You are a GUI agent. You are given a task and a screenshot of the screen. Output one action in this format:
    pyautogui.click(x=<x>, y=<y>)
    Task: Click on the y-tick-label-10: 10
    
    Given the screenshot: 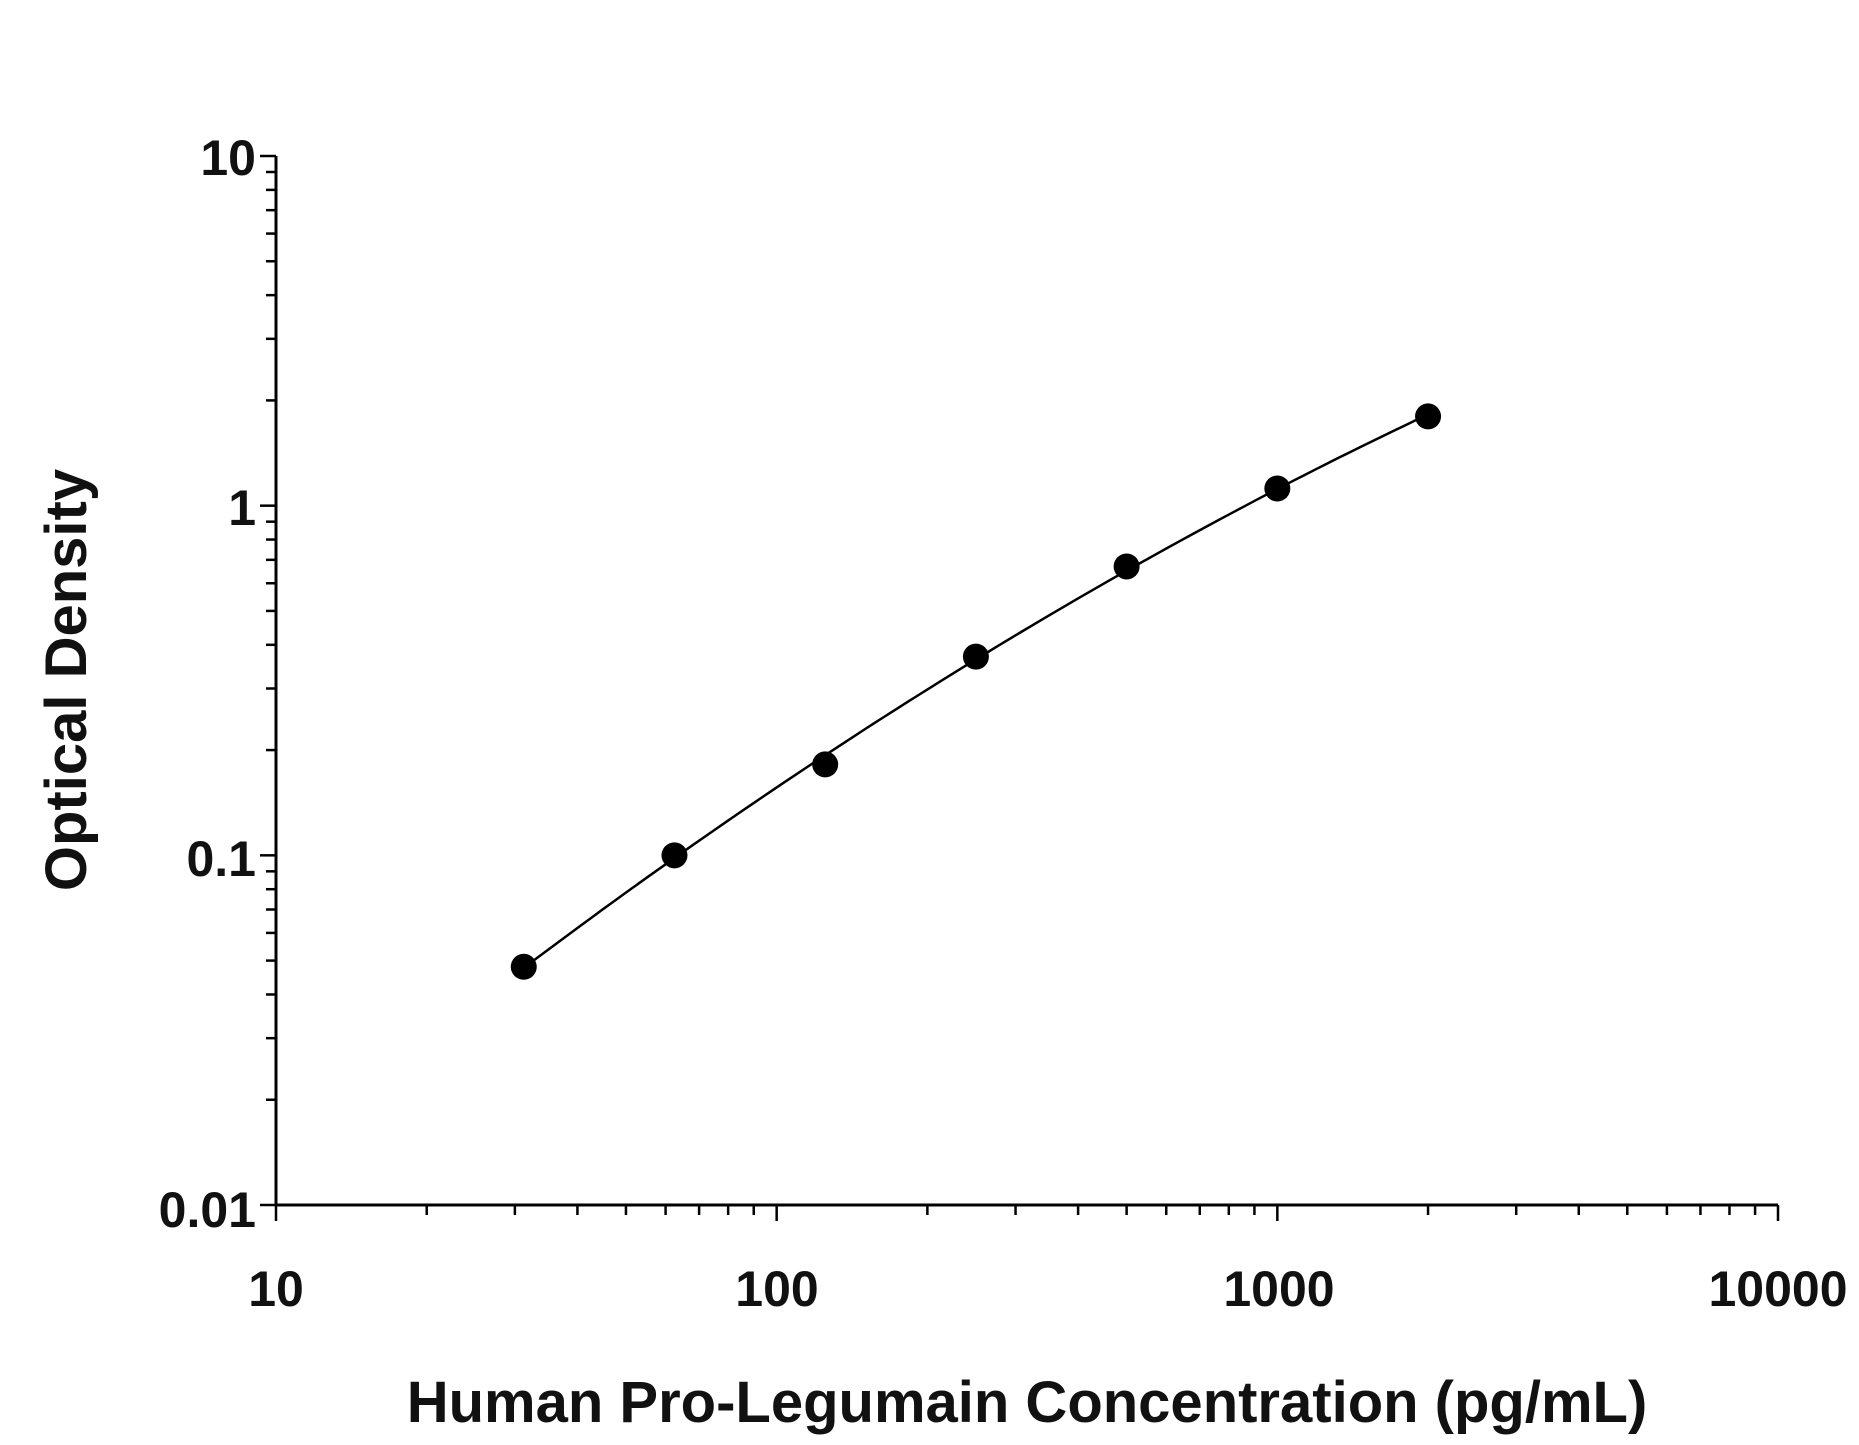 What is the action you would take?
    pyautogui.click(x=228, y=158)
    